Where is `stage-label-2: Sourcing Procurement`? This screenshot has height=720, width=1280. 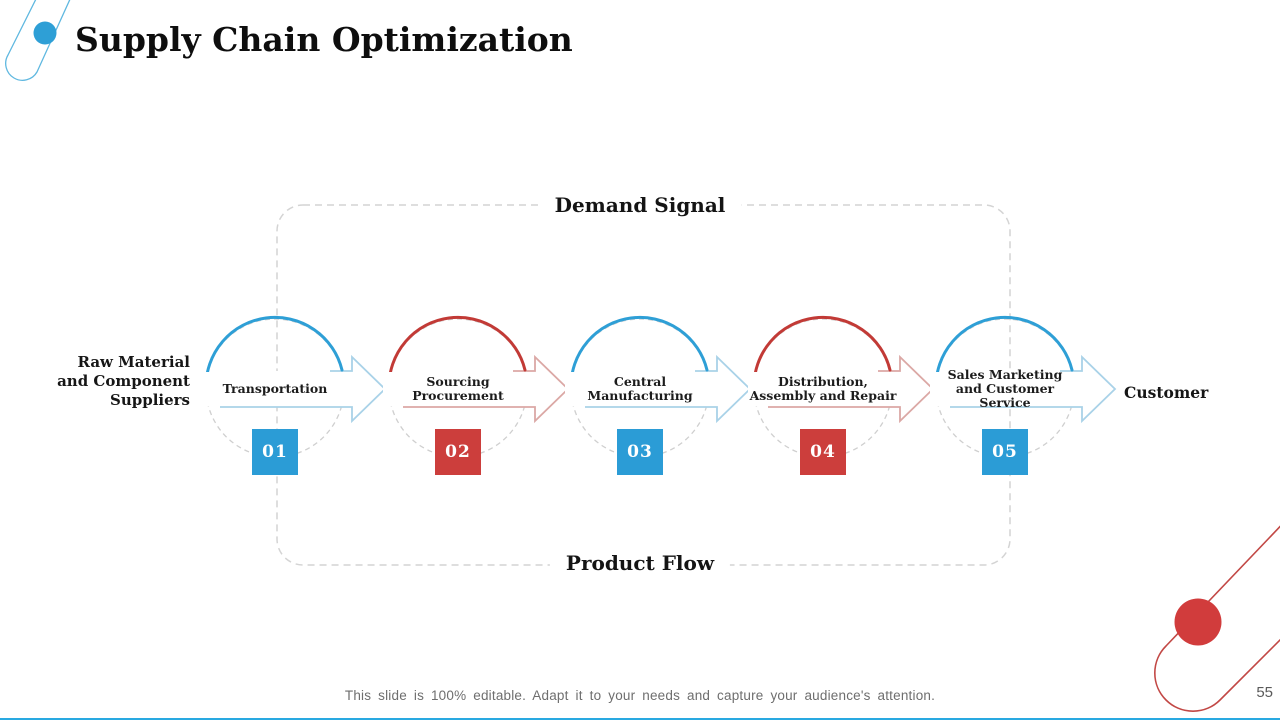
stage-label-2: Sourcing Procurement is located at coordinates (458, 389).